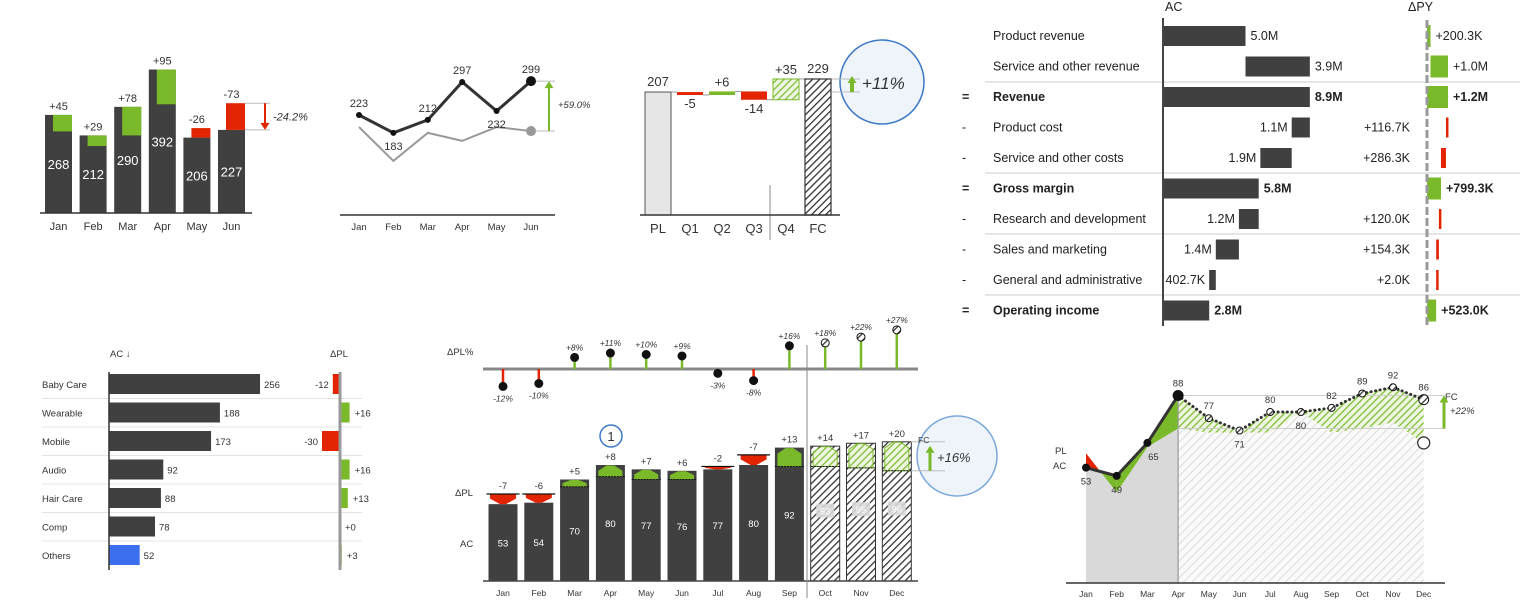 The width and height of the screenshot is (1536, 610). What do you see at coordinates (1116, 594) in the screenshot?
I see `month-label: Feb` at bounding box center [1116, 594].